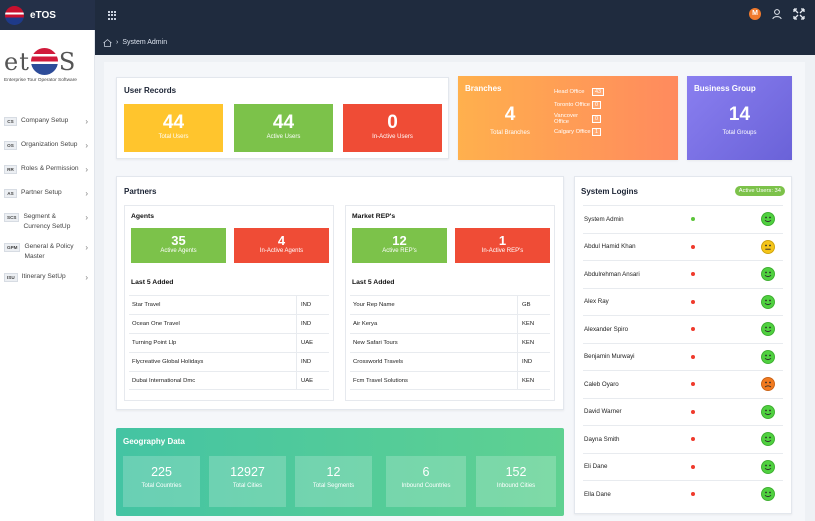 The image size is (815, 521). I want to click on sidebar-item-roles-permission: RR Roles & Permission ›, so click(47, 171).